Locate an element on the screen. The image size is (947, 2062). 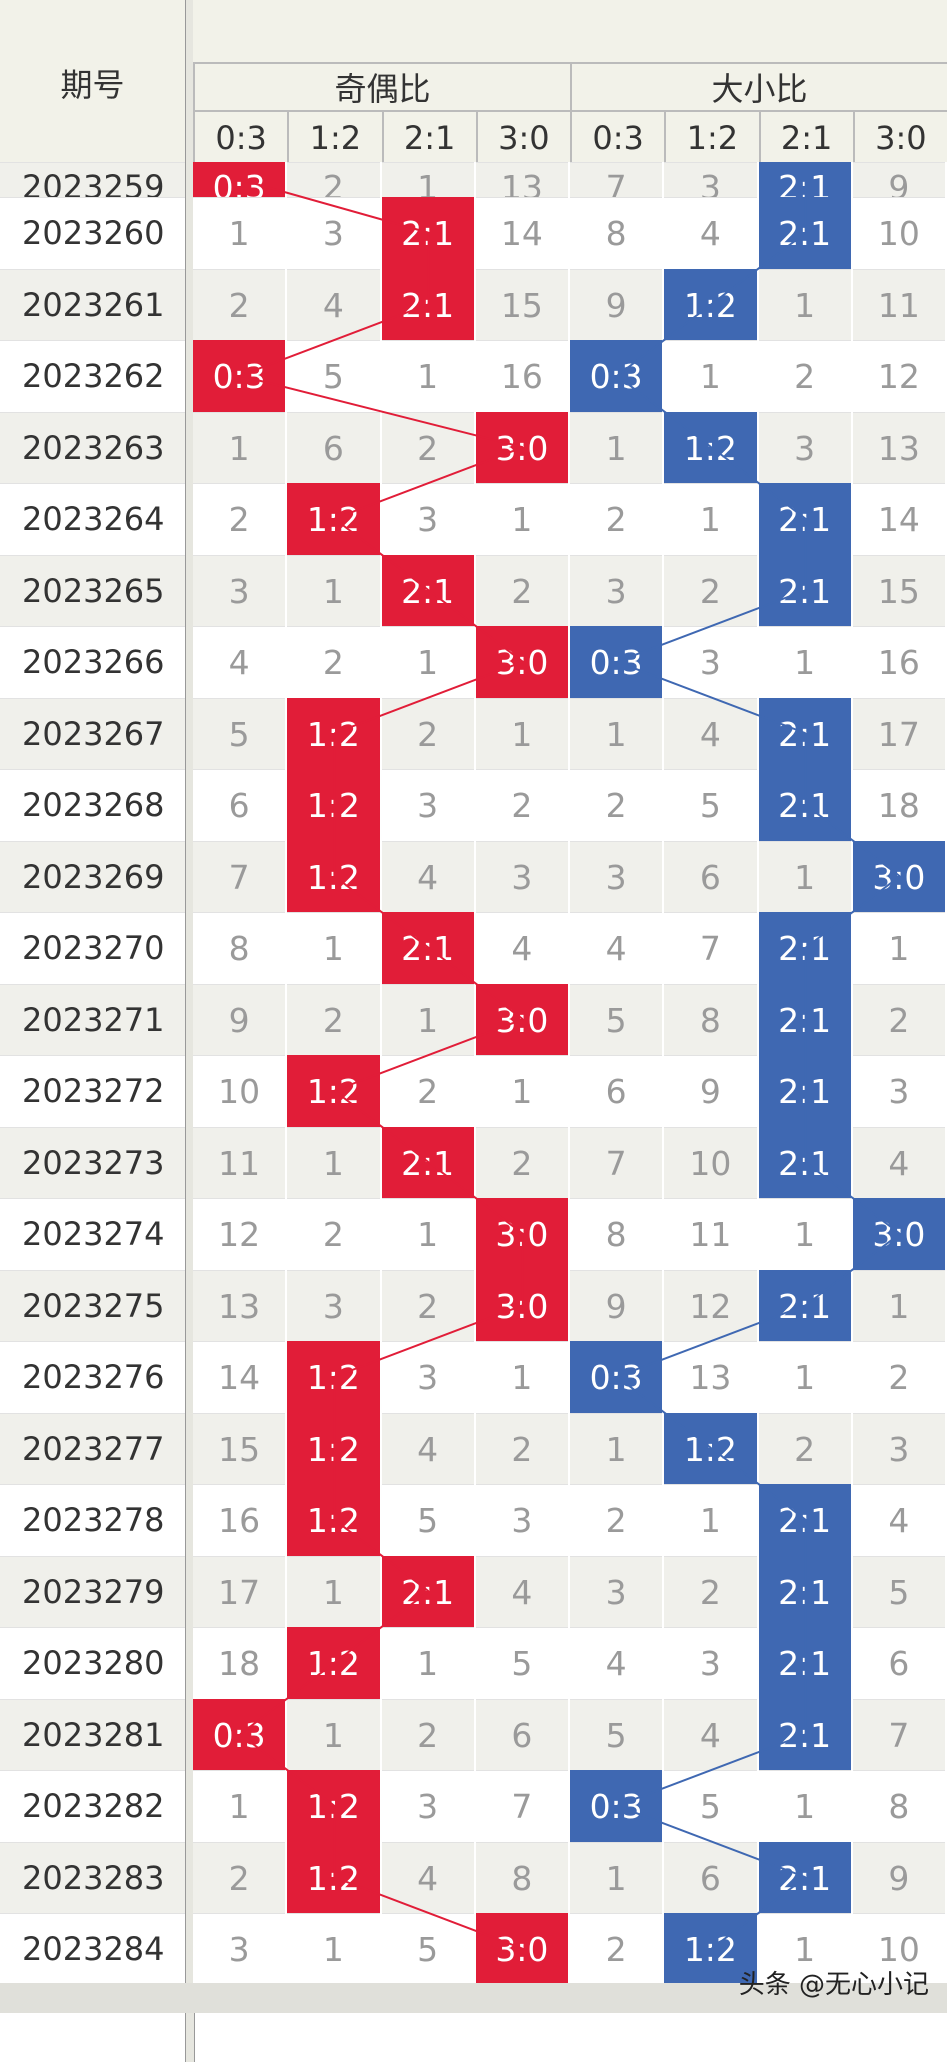
period-cell: 2023274 is located at coordinates (92, 1234).